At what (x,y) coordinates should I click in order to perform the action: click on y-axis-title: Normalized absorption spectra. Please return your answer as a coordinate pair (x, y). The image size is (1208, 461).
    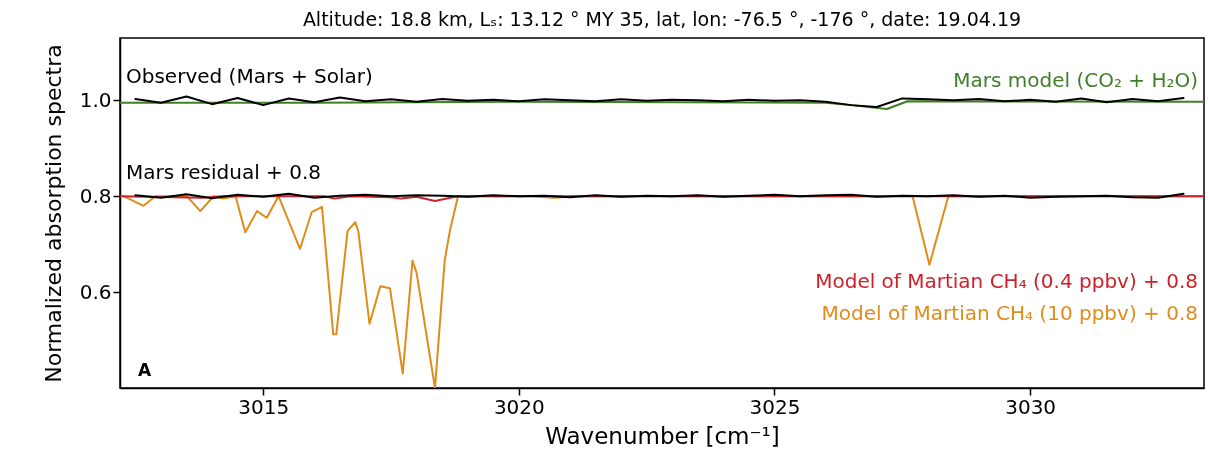
    Looking at the image, I should click on (53, 213).